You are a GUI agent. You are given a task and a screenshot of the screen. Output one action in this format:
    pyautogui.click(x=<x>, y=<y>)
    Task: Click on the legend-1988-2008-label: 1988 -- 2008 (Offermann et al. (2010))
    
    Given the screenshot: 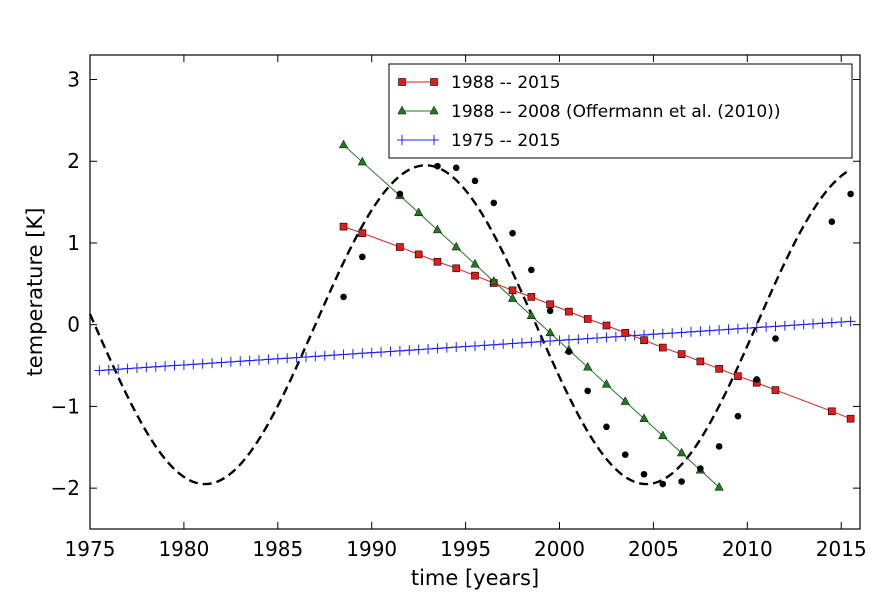 What is the action you would take?
    pyautogui.click(x=615, y=112)
    